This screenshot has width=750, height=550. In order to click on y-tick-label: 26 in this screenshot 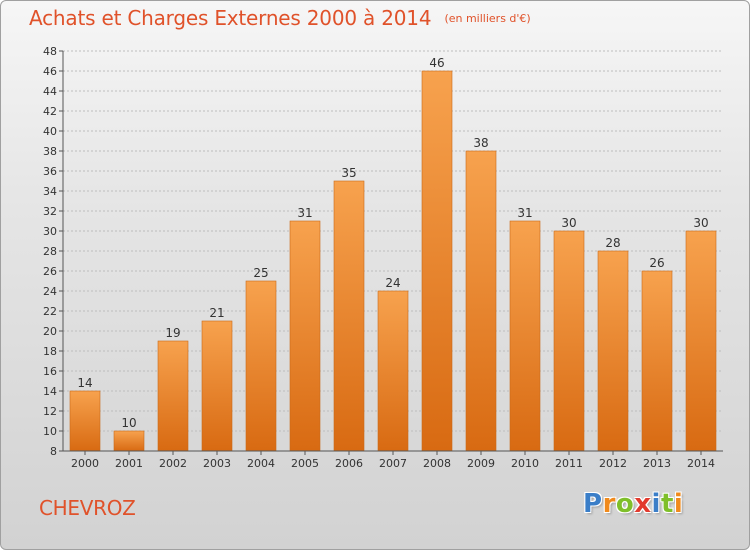, I will do `click(50, 271)`.